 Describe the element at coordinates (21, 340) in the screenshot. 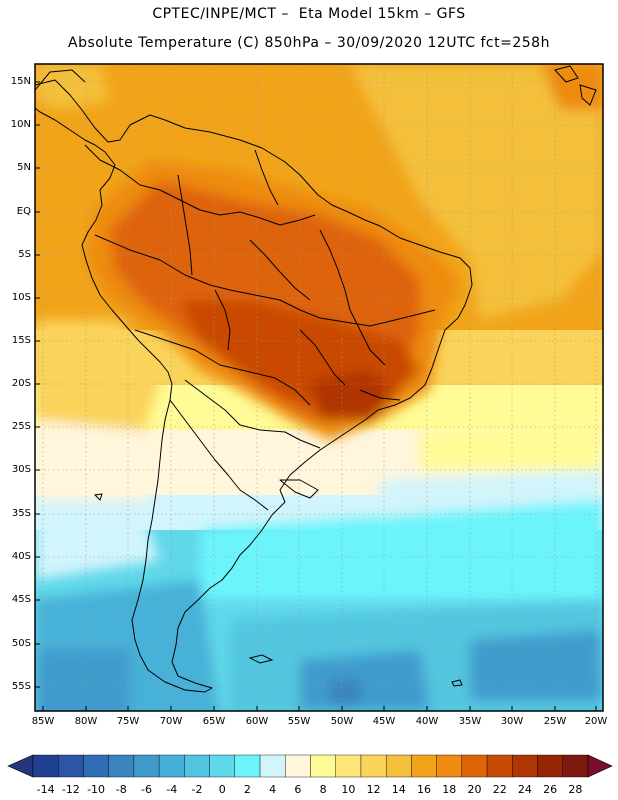

I see `lat-label-15s: 15S` at that location.